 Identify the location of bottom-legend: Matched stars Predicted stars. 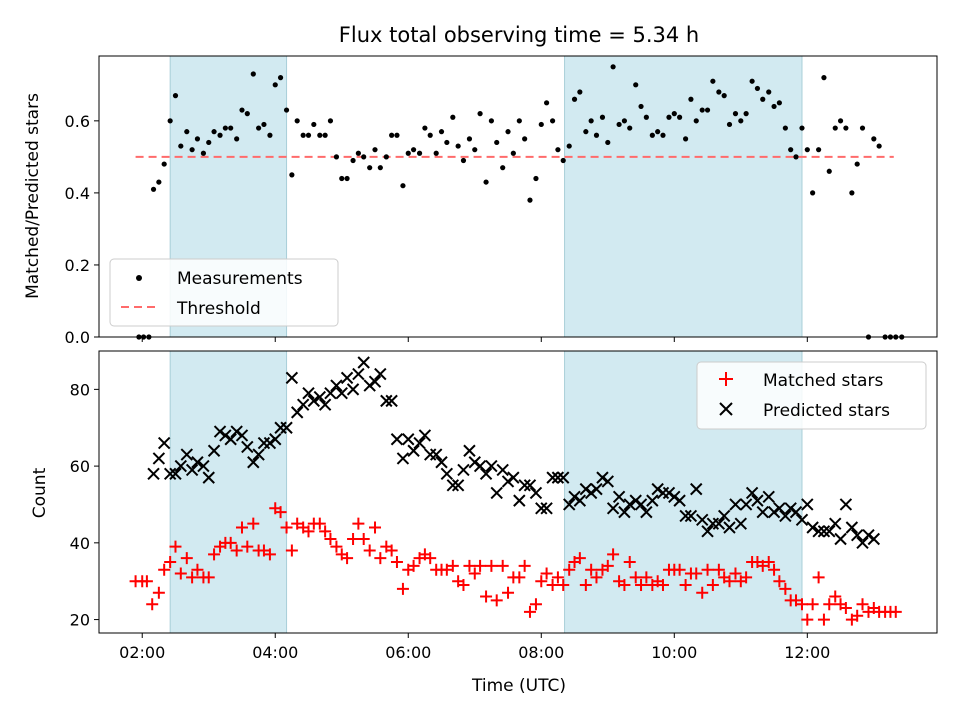
(811, 395).